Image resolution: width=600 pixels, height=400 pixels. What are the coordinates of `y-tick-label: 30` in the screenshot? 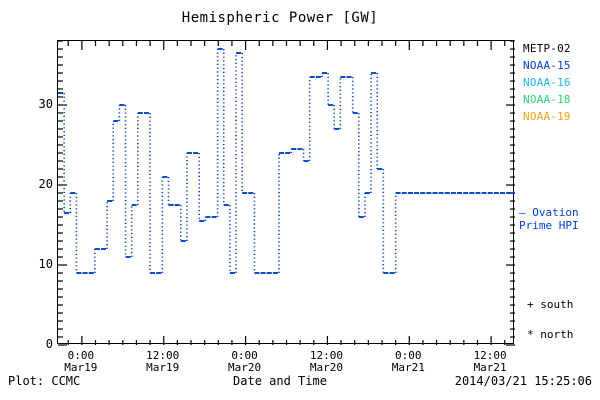 It's located at (45, 104).